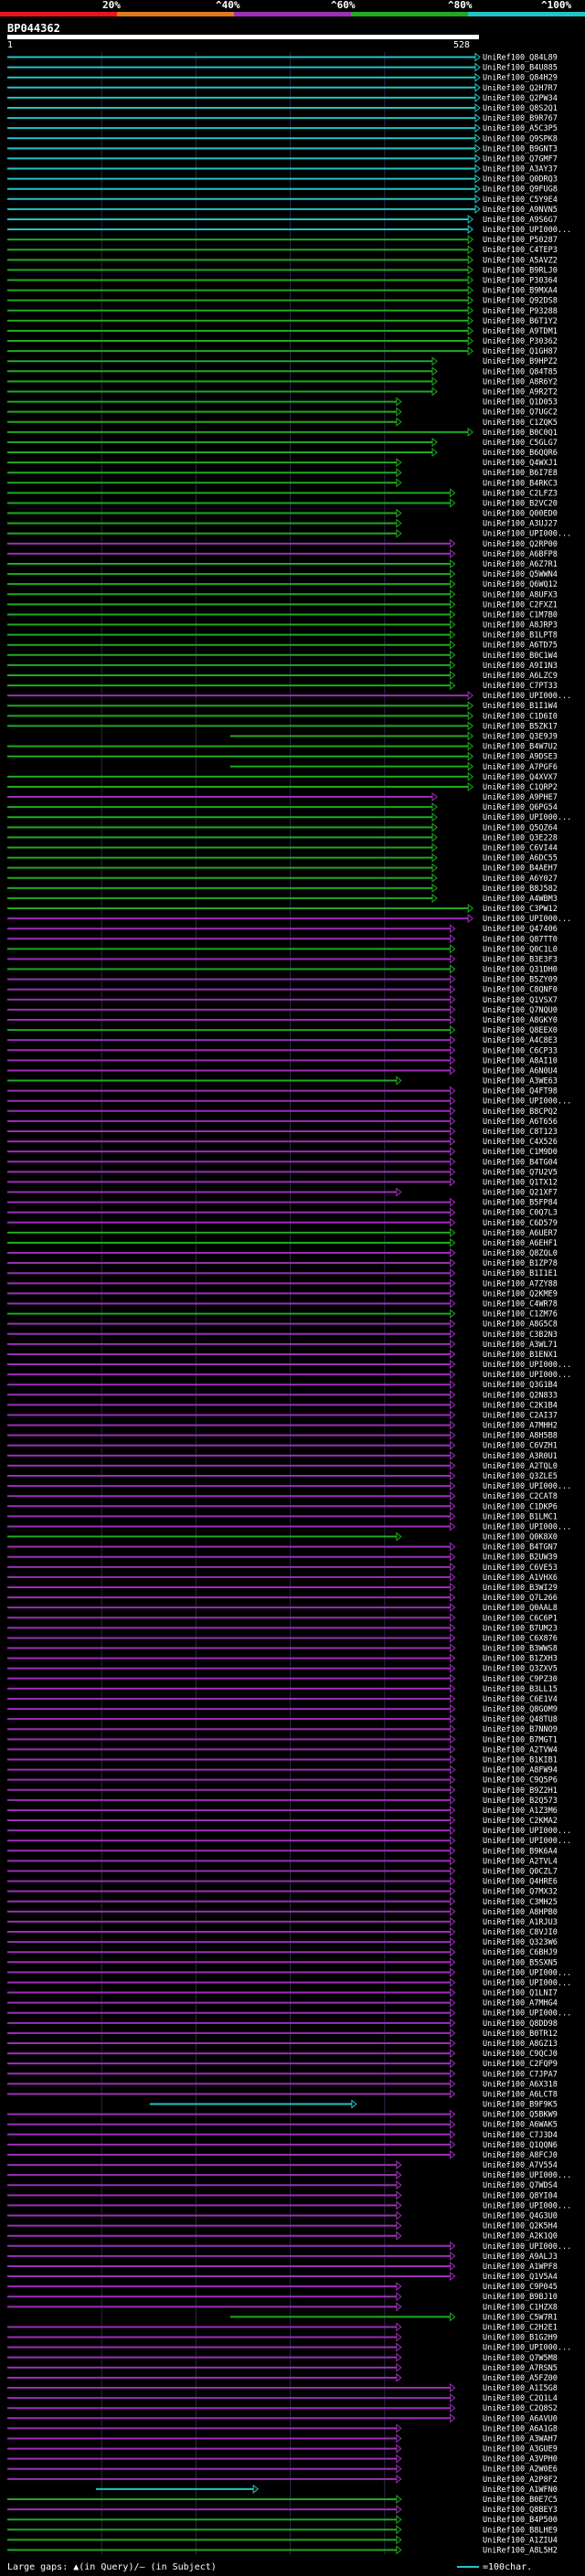 This screenshot has height=2576, width=585. Describe the element at coordinates (343, 5) in the screenshot. I see `legend-label-60: ^60%` at that location.